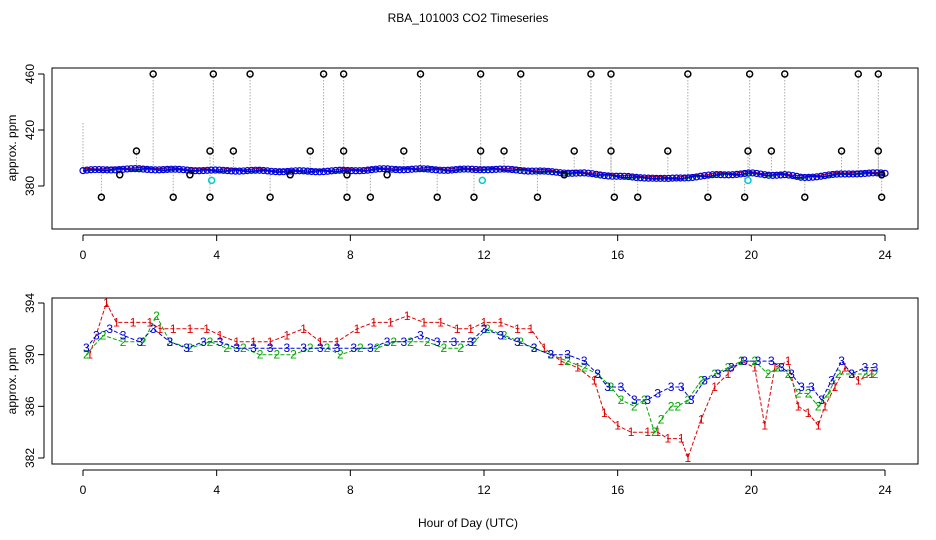 This screenshot has height=540, width=936. What do you see at coordinates (752, 255) in the screenshot?
I see `top-x-tick-label: 20` at bounding box center [752, 255].